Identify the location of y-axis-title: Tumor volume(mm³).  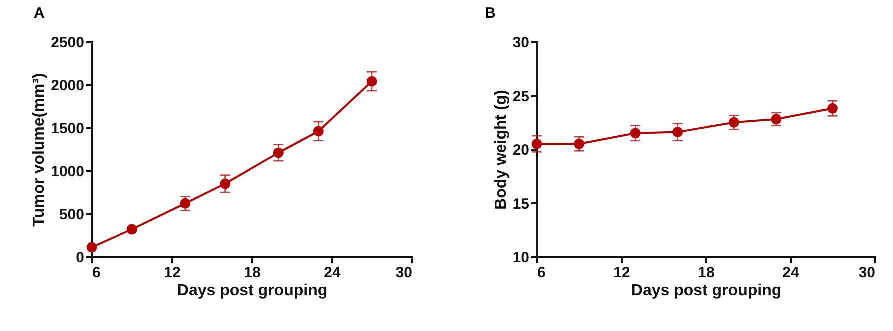
(39, 150).